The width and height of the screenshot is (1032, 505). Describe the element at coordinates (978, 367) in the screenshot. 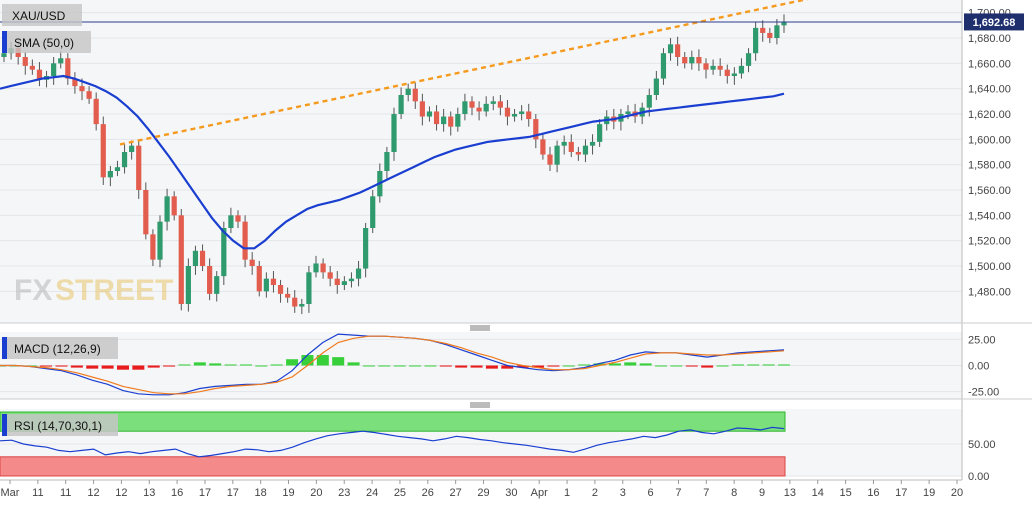

I see `macd-tick-label: 0.00` at that location.